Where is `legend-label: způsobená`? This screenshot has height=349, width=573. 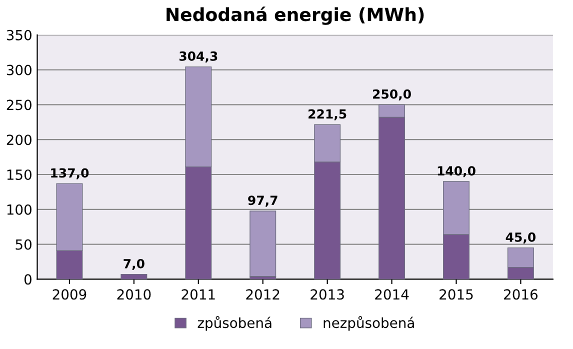
legend-label: způsobená is located at coordinates (235, 323).